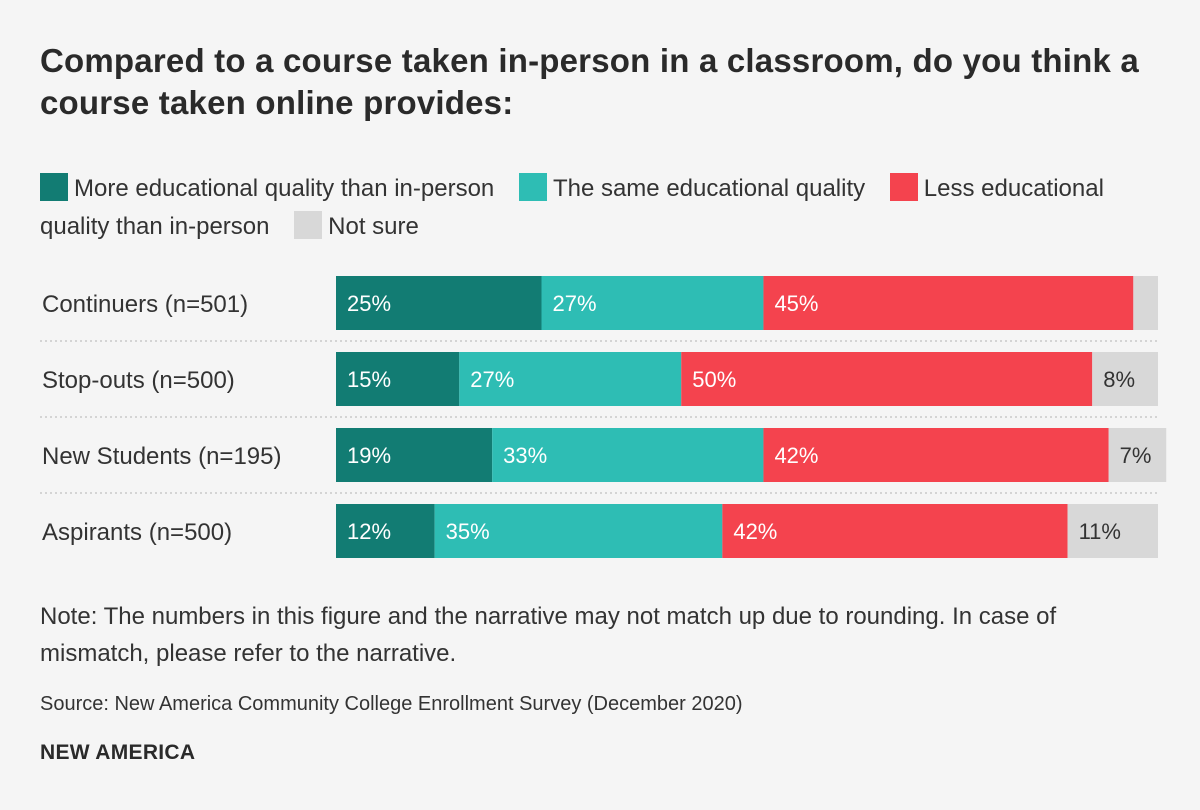 Image resolution: width=1200 pixels, height=810 pixels. Describe the element at coordinates (373, 226) in the screenshot. I see `legend-label-not-sure: Not sure` at that location.